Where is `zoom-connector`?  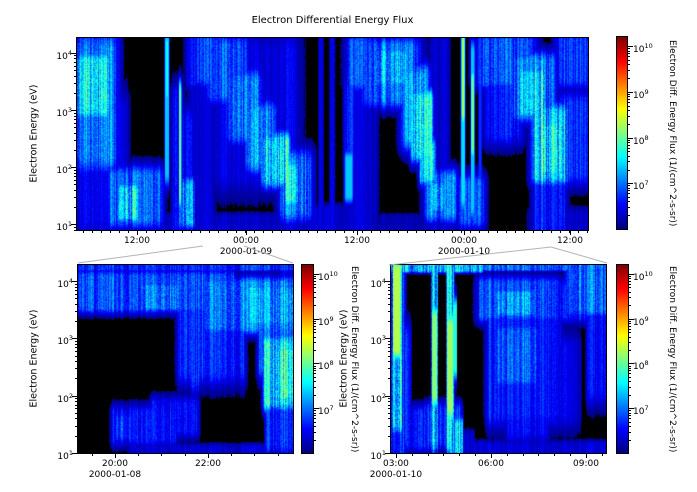
zoom-connector is located at coordinates (579, 255).